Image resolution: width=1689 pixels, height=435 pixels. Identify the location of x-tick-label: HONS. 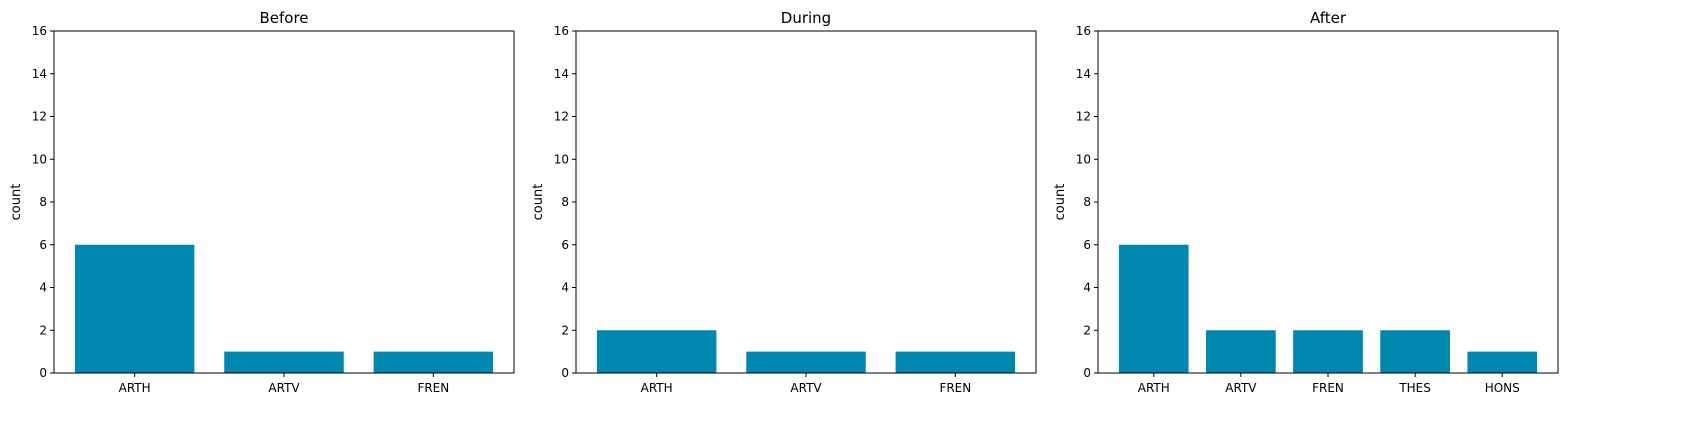
(1502, 388).